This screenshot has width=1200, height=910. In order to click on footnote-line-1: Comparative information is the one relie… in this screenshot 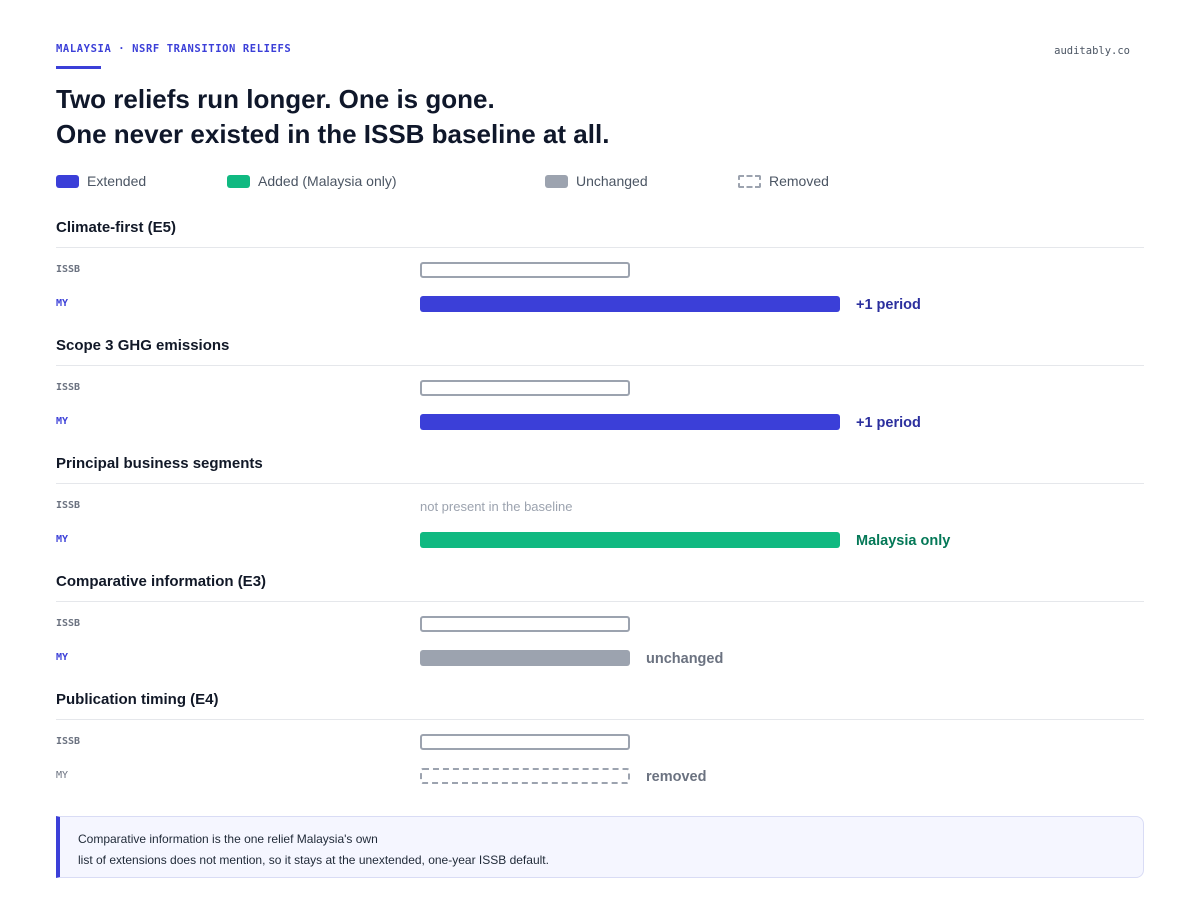, I will do `click(228, 839)`.